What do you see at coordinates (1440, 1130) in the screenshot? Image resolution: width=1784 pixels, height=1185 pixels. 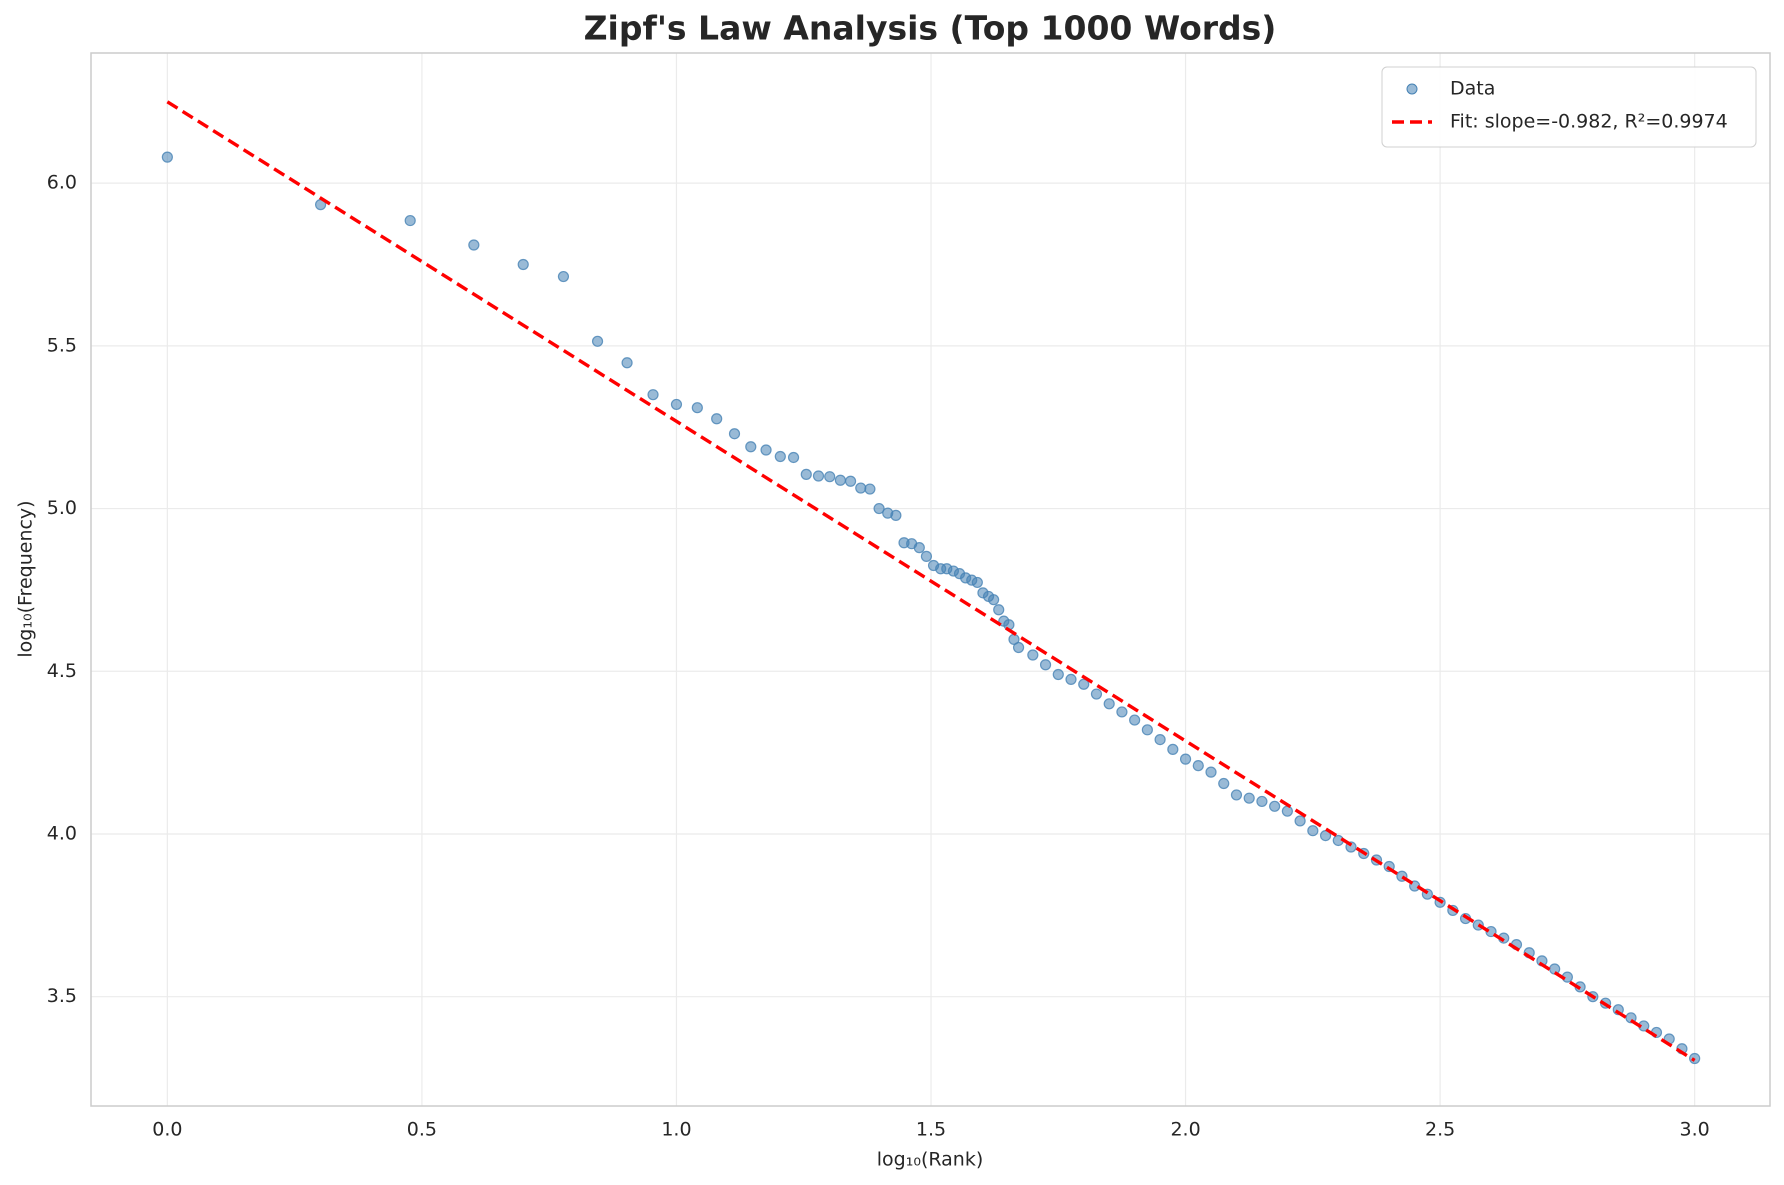 I see `x-tick-label: 2.5` at bounding box center [1440, 1130].